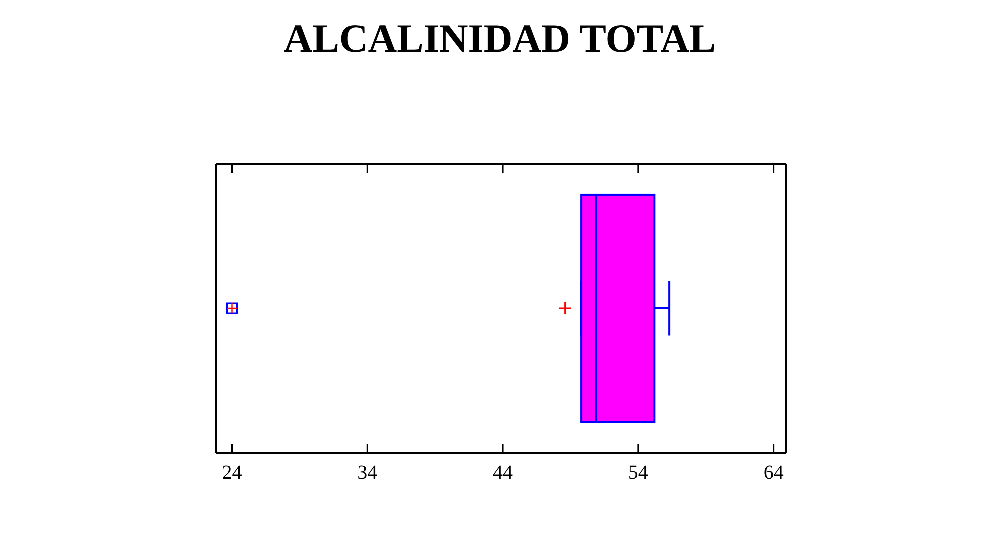 The image size is (981, 549). Describe the element at coordinates (500, 38) in the screenshot. I see `chart-title: ALCALINIDAD TOTAL` at that location.